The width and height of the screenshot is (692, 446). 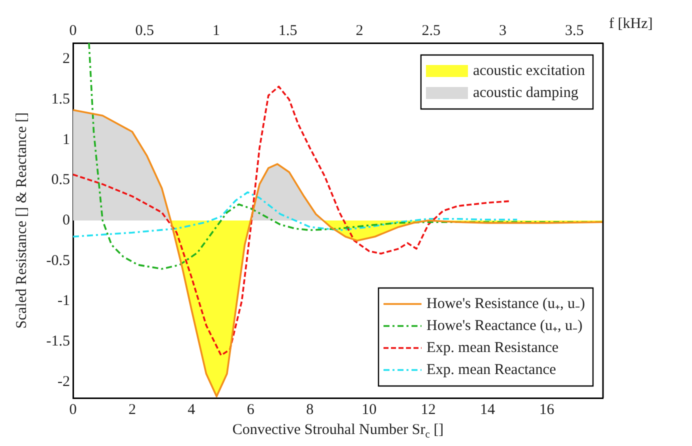 What do you see at coordinates (491, 370) in the screenshot?
I see `legend-label: Exp. mean Reactance` at bounding box center [491, 370].